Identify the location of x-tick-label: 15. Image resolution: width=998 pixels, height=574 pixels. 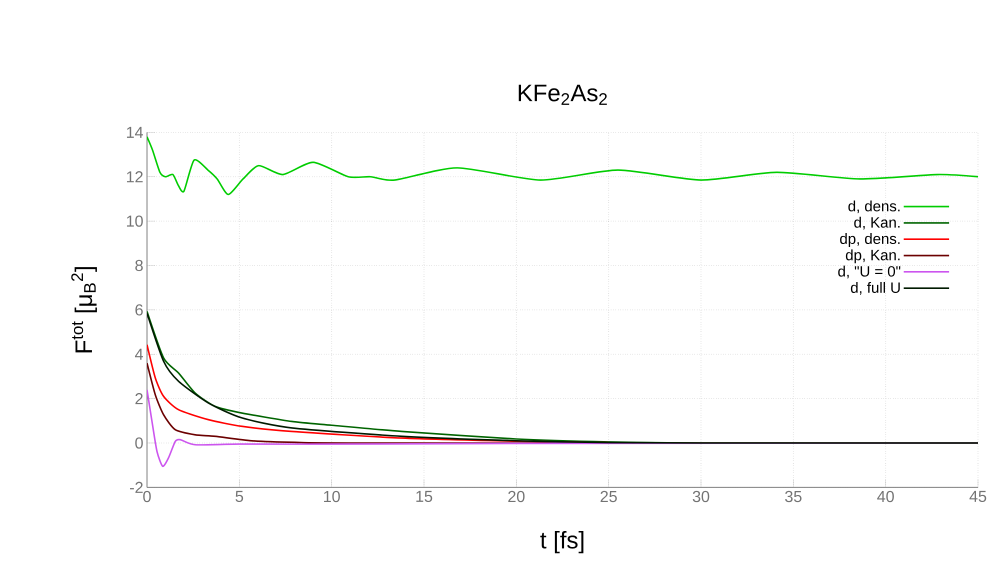
(424, 496).